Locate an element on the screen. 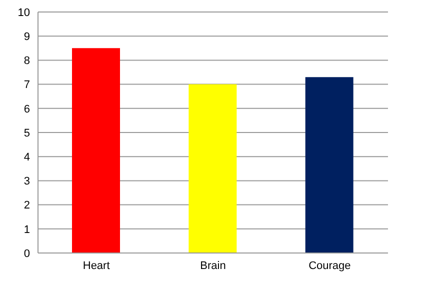 The height and width of the screenshot is (291, 425). y-tick-label: 4 is located at coordinates (27, 158).